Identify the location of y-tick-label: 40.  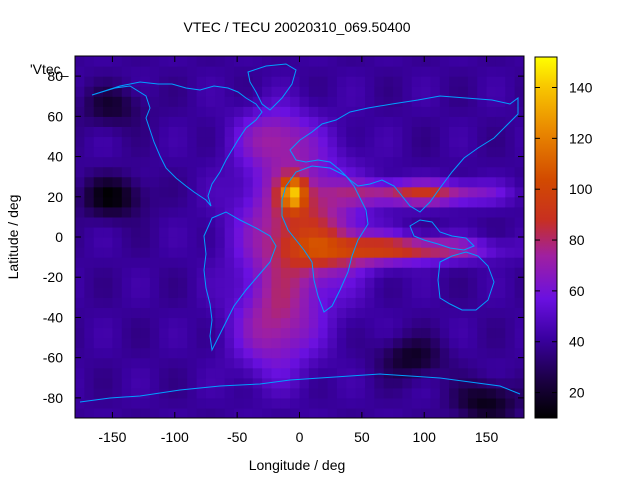
(55, 157).